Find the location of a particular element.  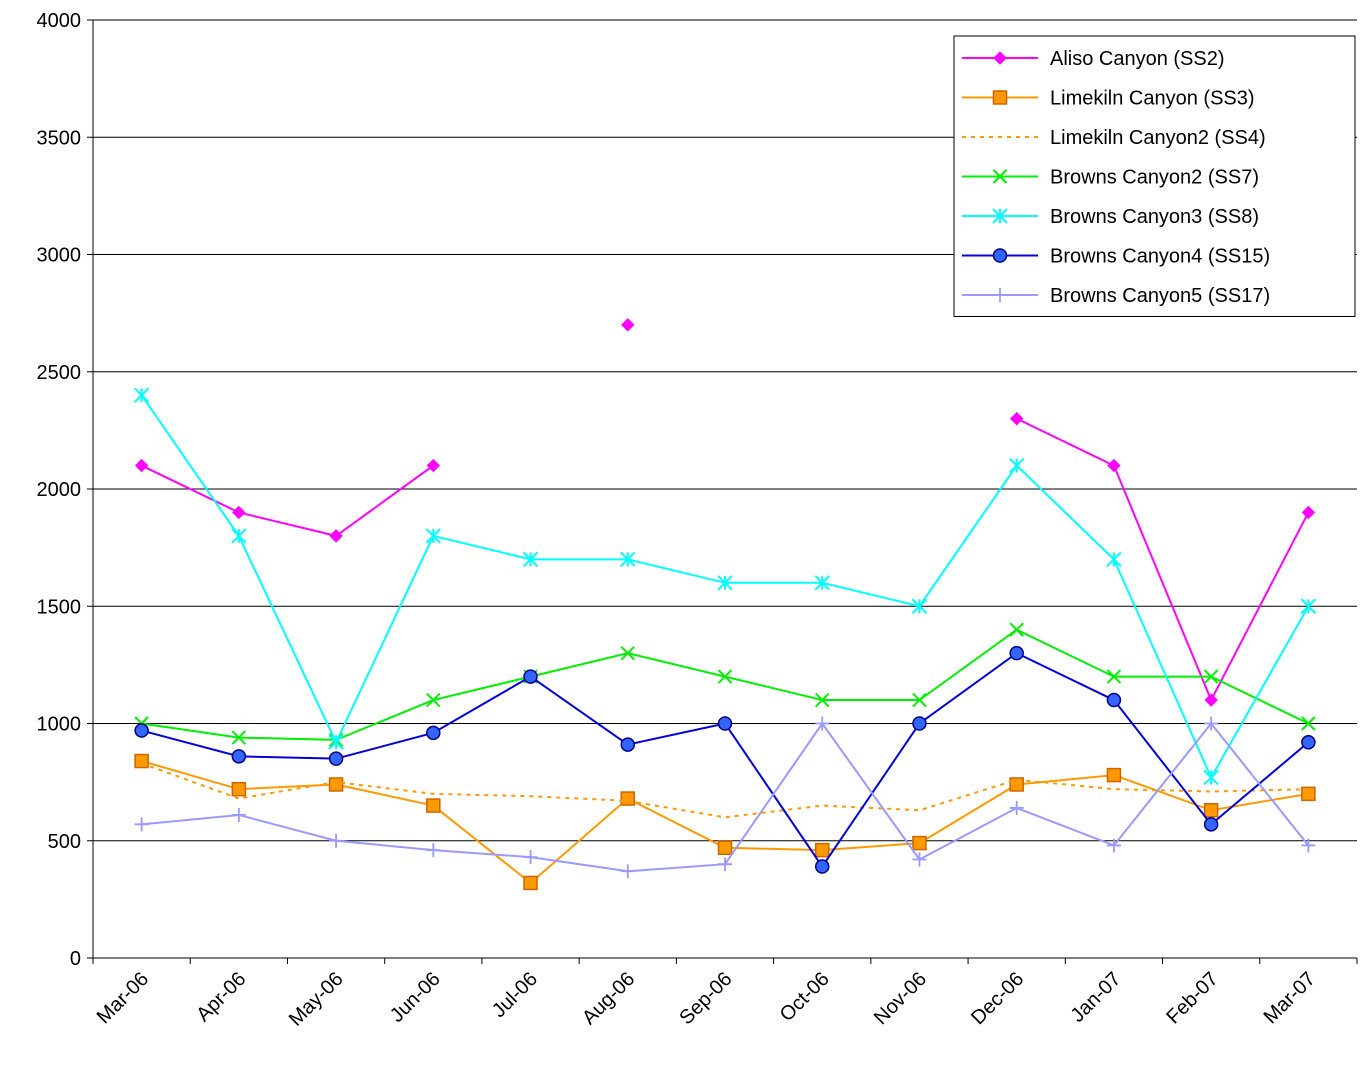

y-tick-label: 4000 is located at coordinates (59, 21).